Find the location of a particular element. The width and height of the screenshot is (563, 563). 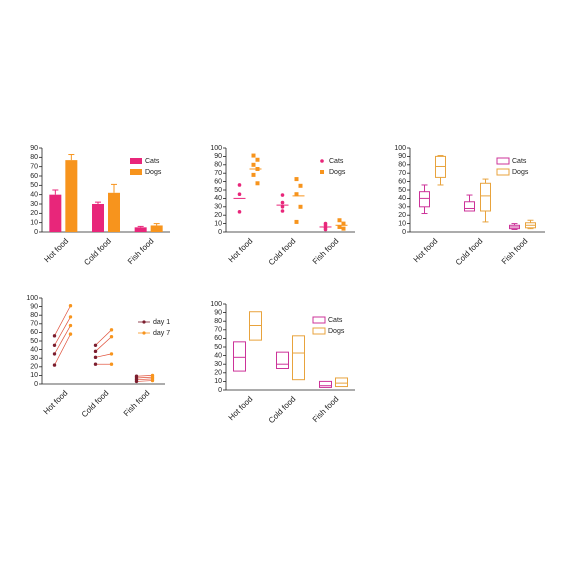

y-tick-label: 0 is located at coordinates (36, 232).